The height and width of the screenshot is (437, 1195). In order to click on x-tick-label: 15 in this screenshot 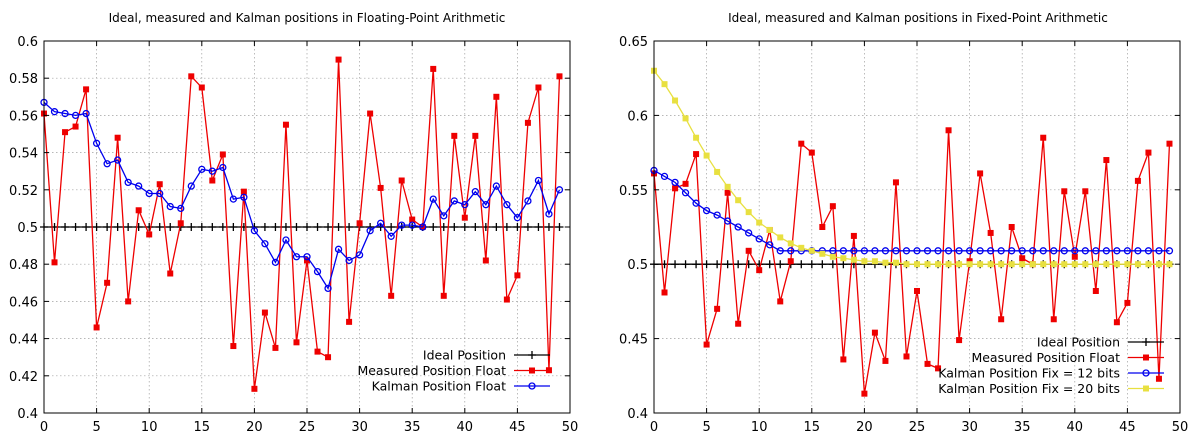, I will do `click(202, 427)`.